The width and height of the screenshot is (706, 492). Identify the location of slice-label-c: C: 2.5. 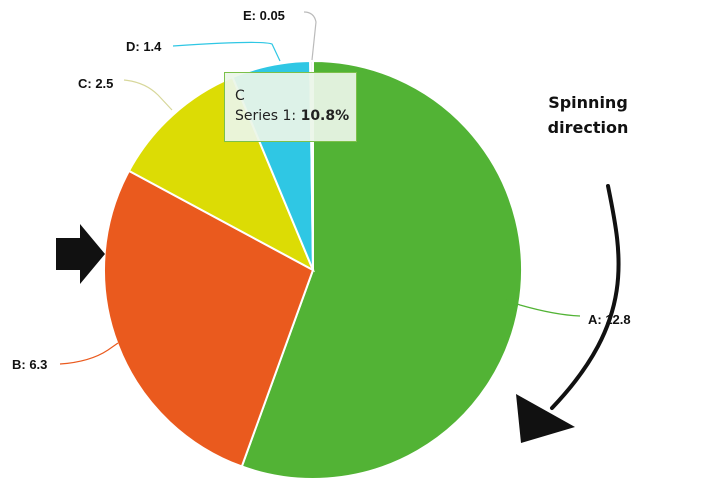
(95, 83).